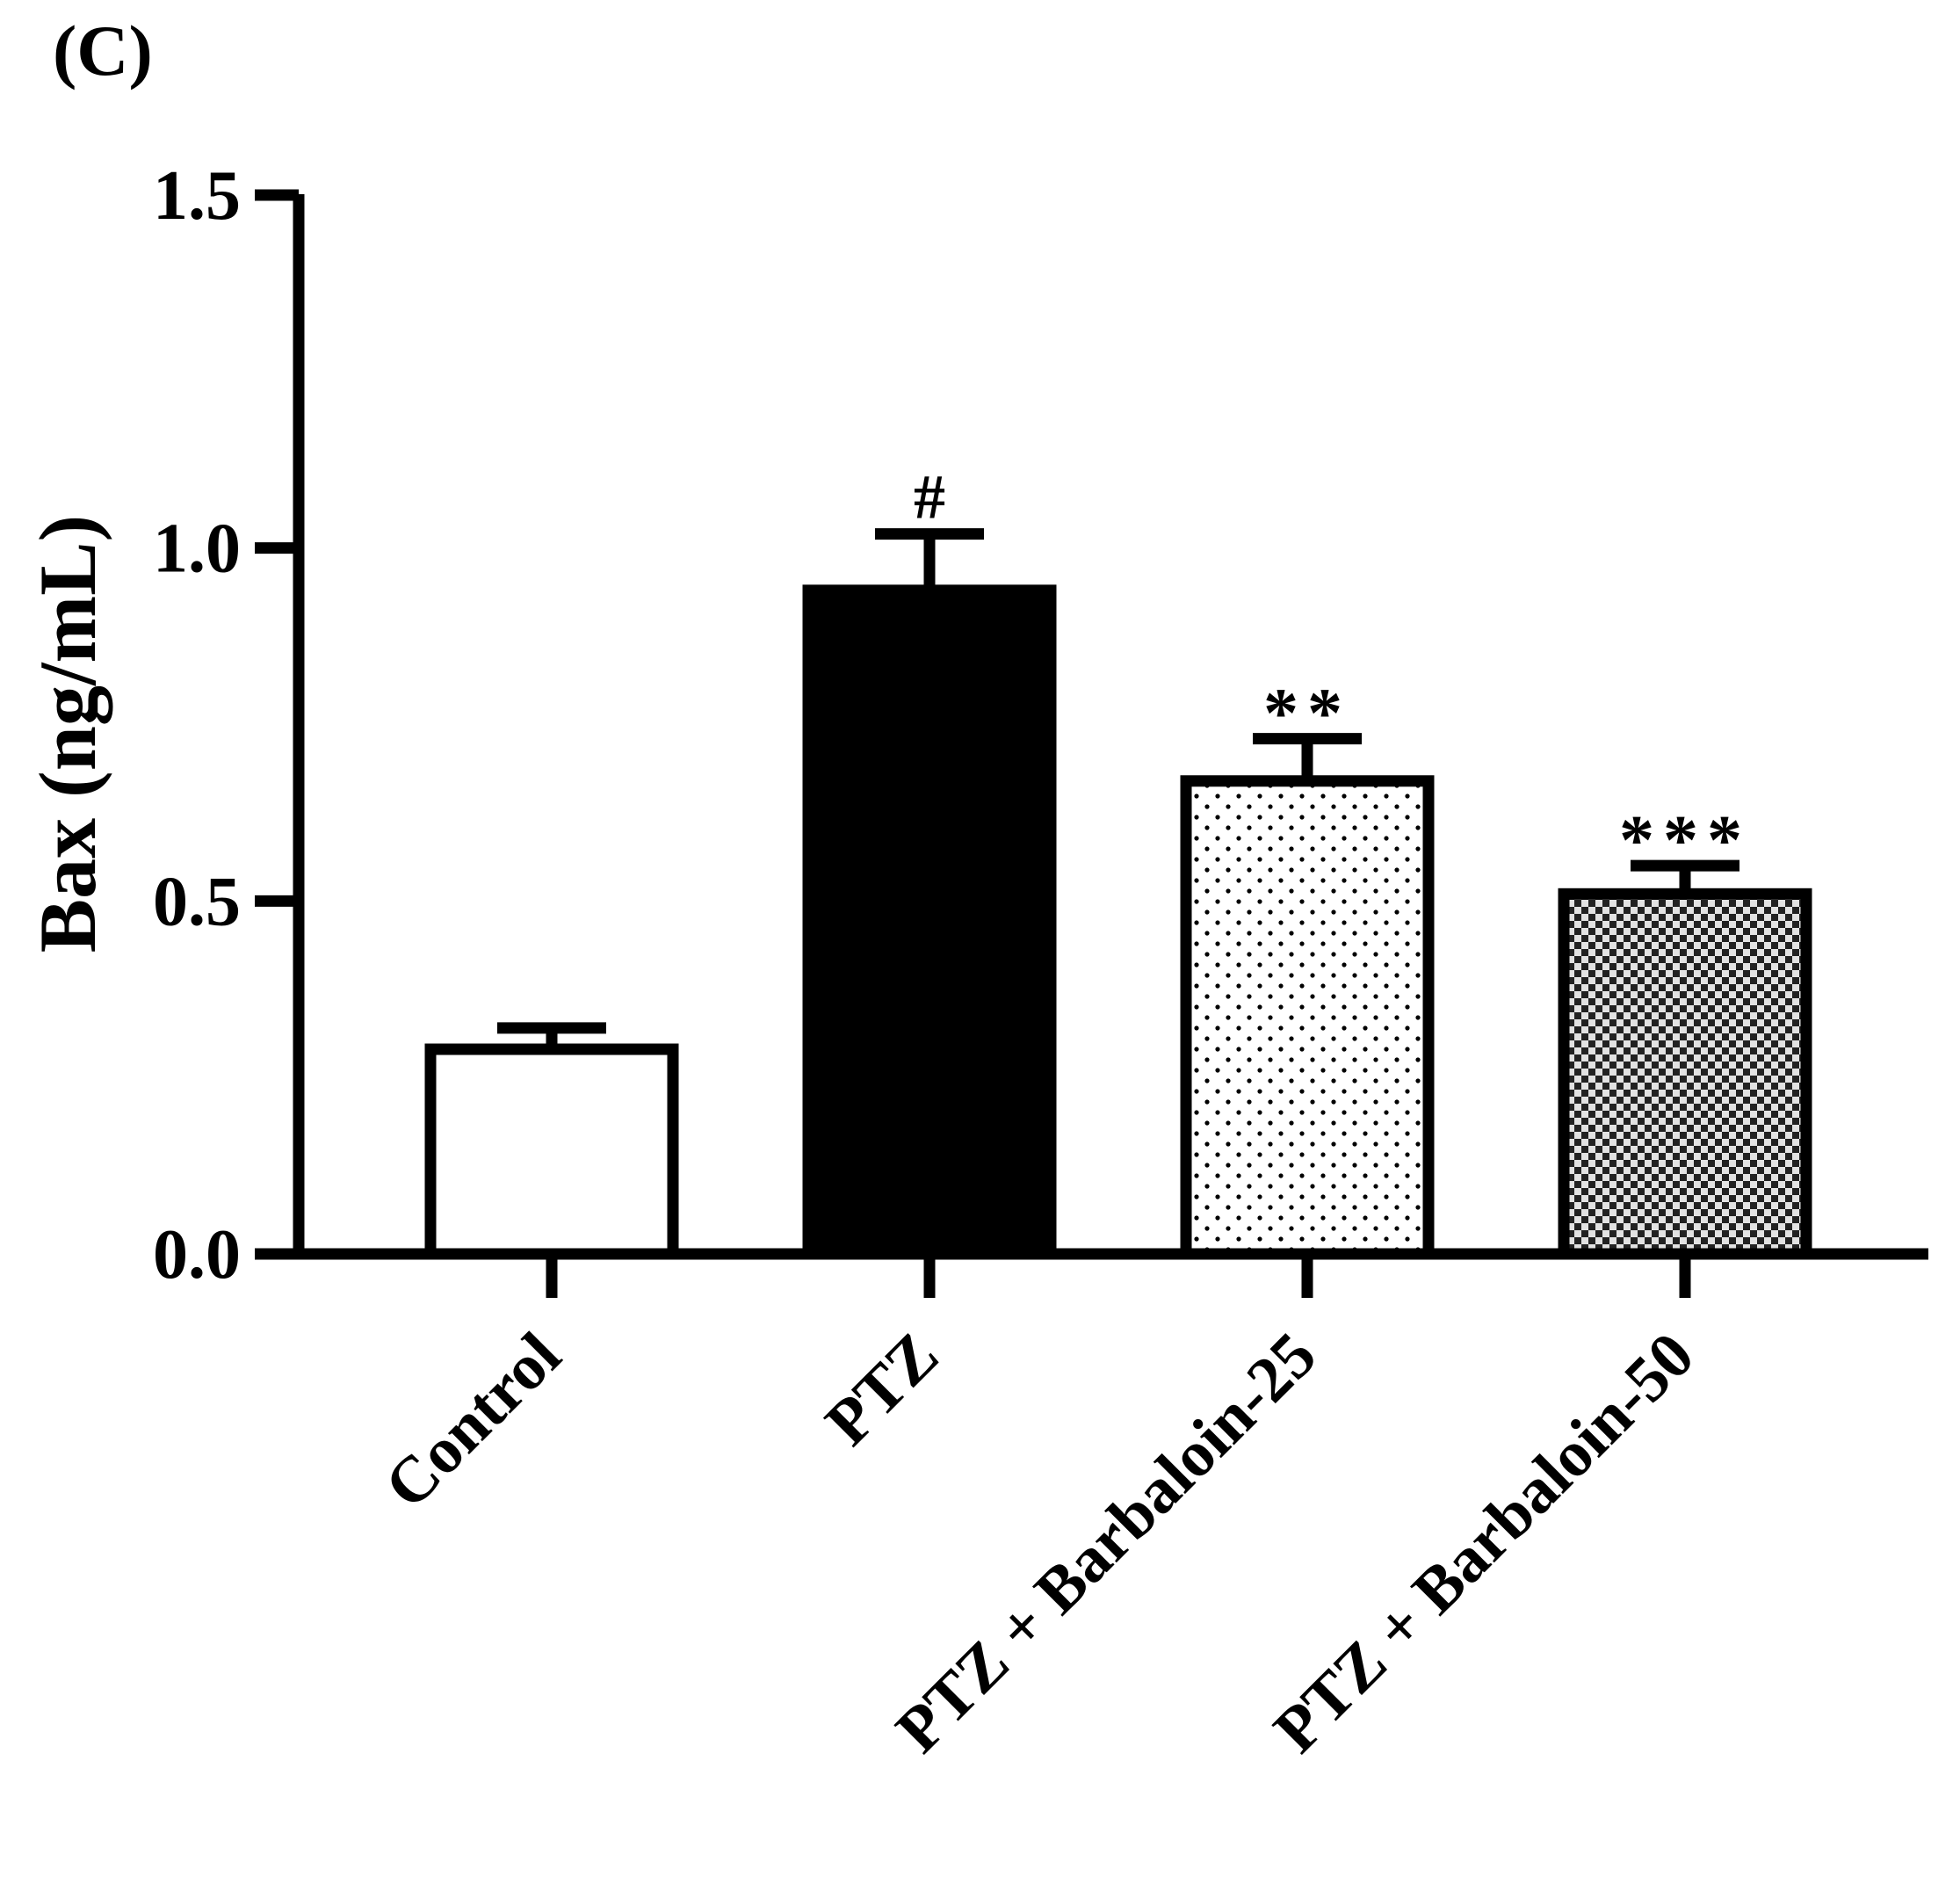 This screenshot has width=1960, height=1884. I want to click on x-tick-label-2: PTZ, so click(882, 1389).